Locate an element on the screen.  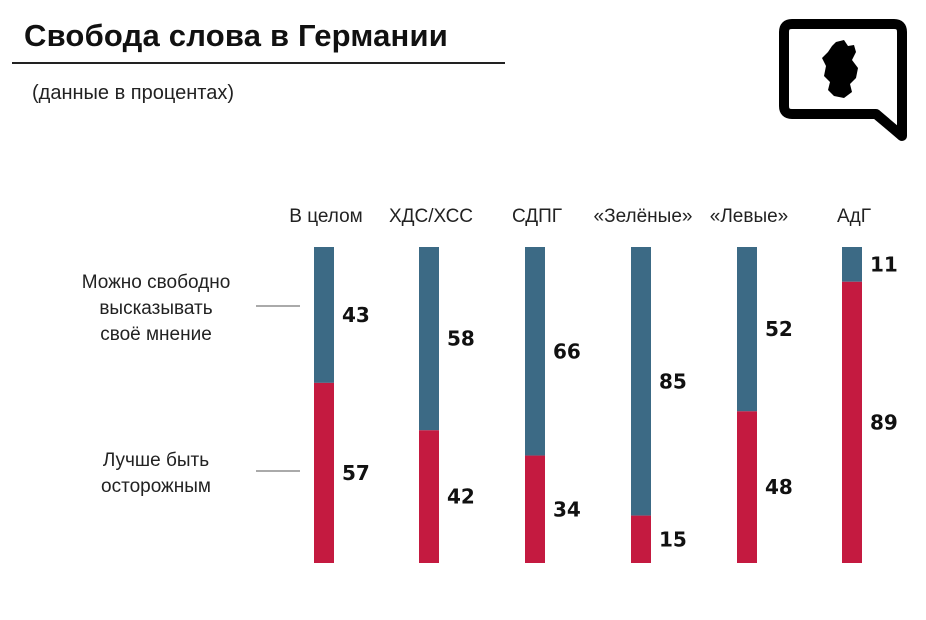
data-label-bottom: 42 is located at coordinates (461, 497).